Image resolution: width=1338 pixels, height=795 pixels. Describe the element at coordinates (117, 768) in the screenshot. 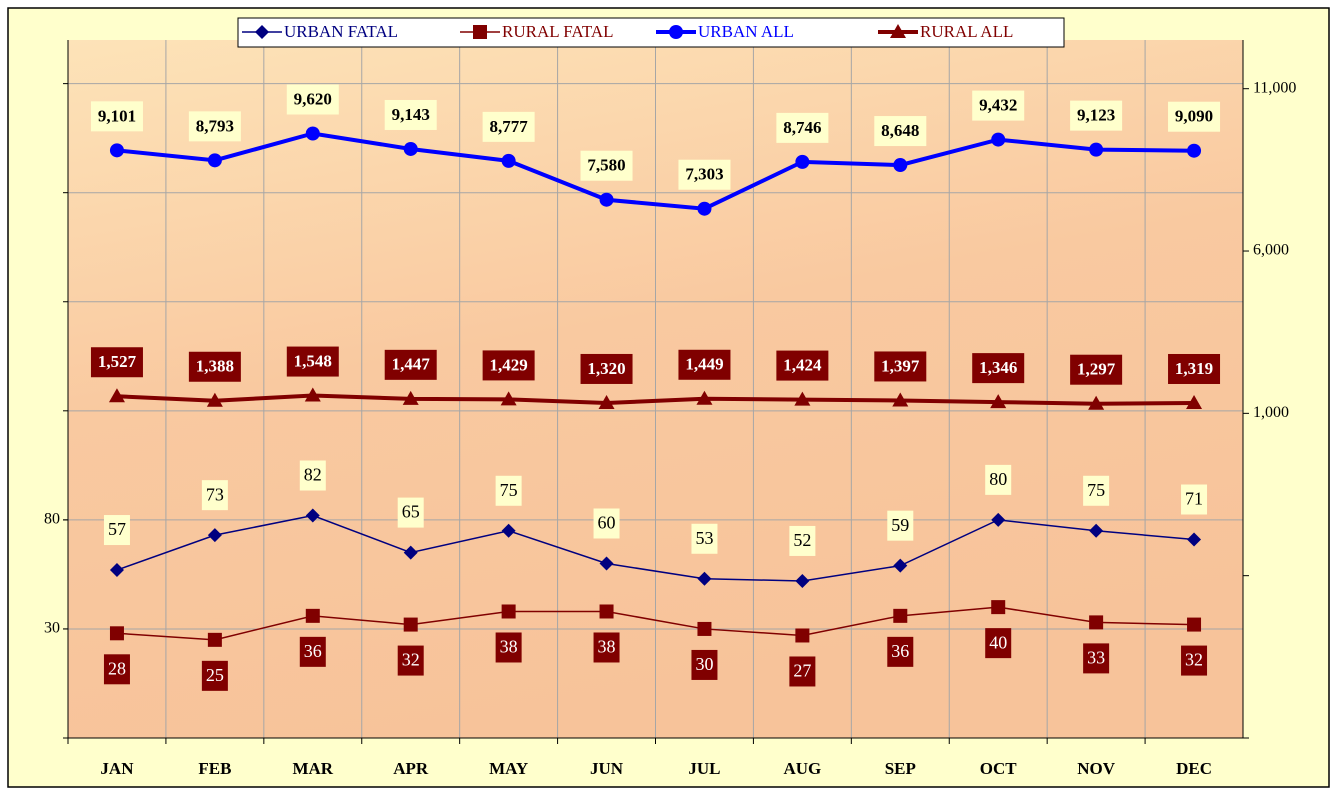

I see `x-tick-label: JAN` at that location.